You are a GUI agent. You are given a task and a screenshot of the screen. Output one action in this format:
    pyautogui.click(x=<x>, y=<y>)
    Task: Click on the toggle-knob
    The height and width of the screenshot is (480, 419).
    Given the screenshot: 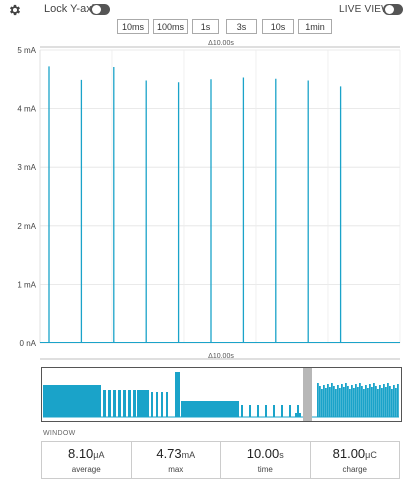 What is the action you would take?
    pyautogui.click(x=96, y=9)
    